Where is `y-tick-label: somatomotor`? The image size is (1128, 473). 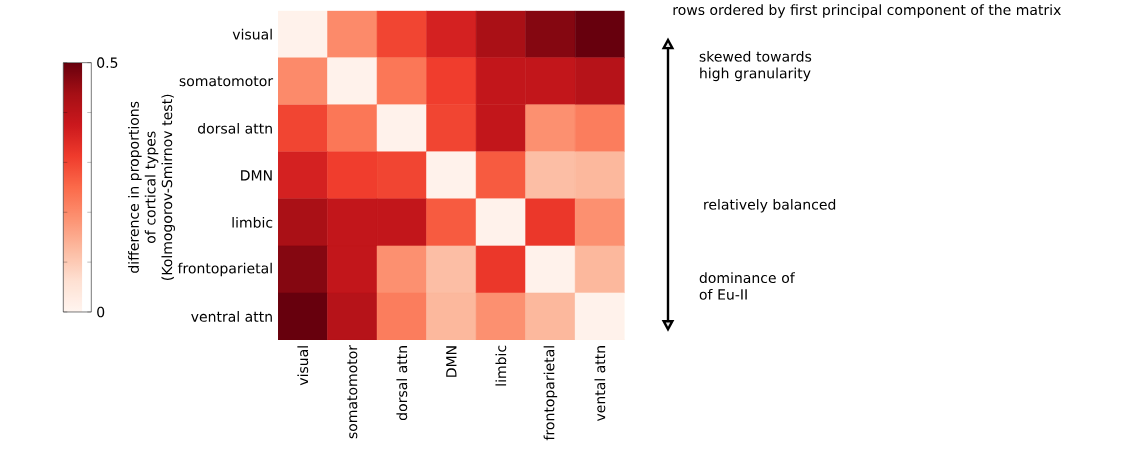 y-tick-label: somatomotor is located at coordinates (226, 81).